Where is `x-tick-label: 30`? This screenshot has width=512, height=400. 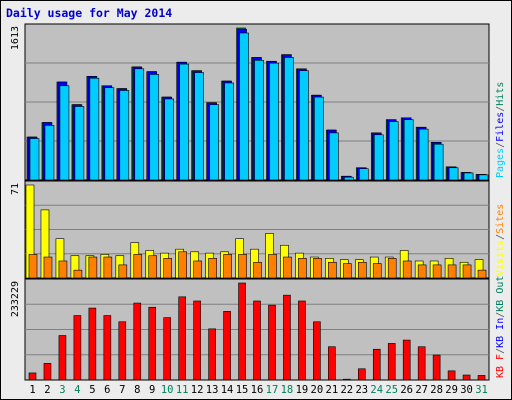
x-tick-label: 30 is located at coordinates (466, 390).